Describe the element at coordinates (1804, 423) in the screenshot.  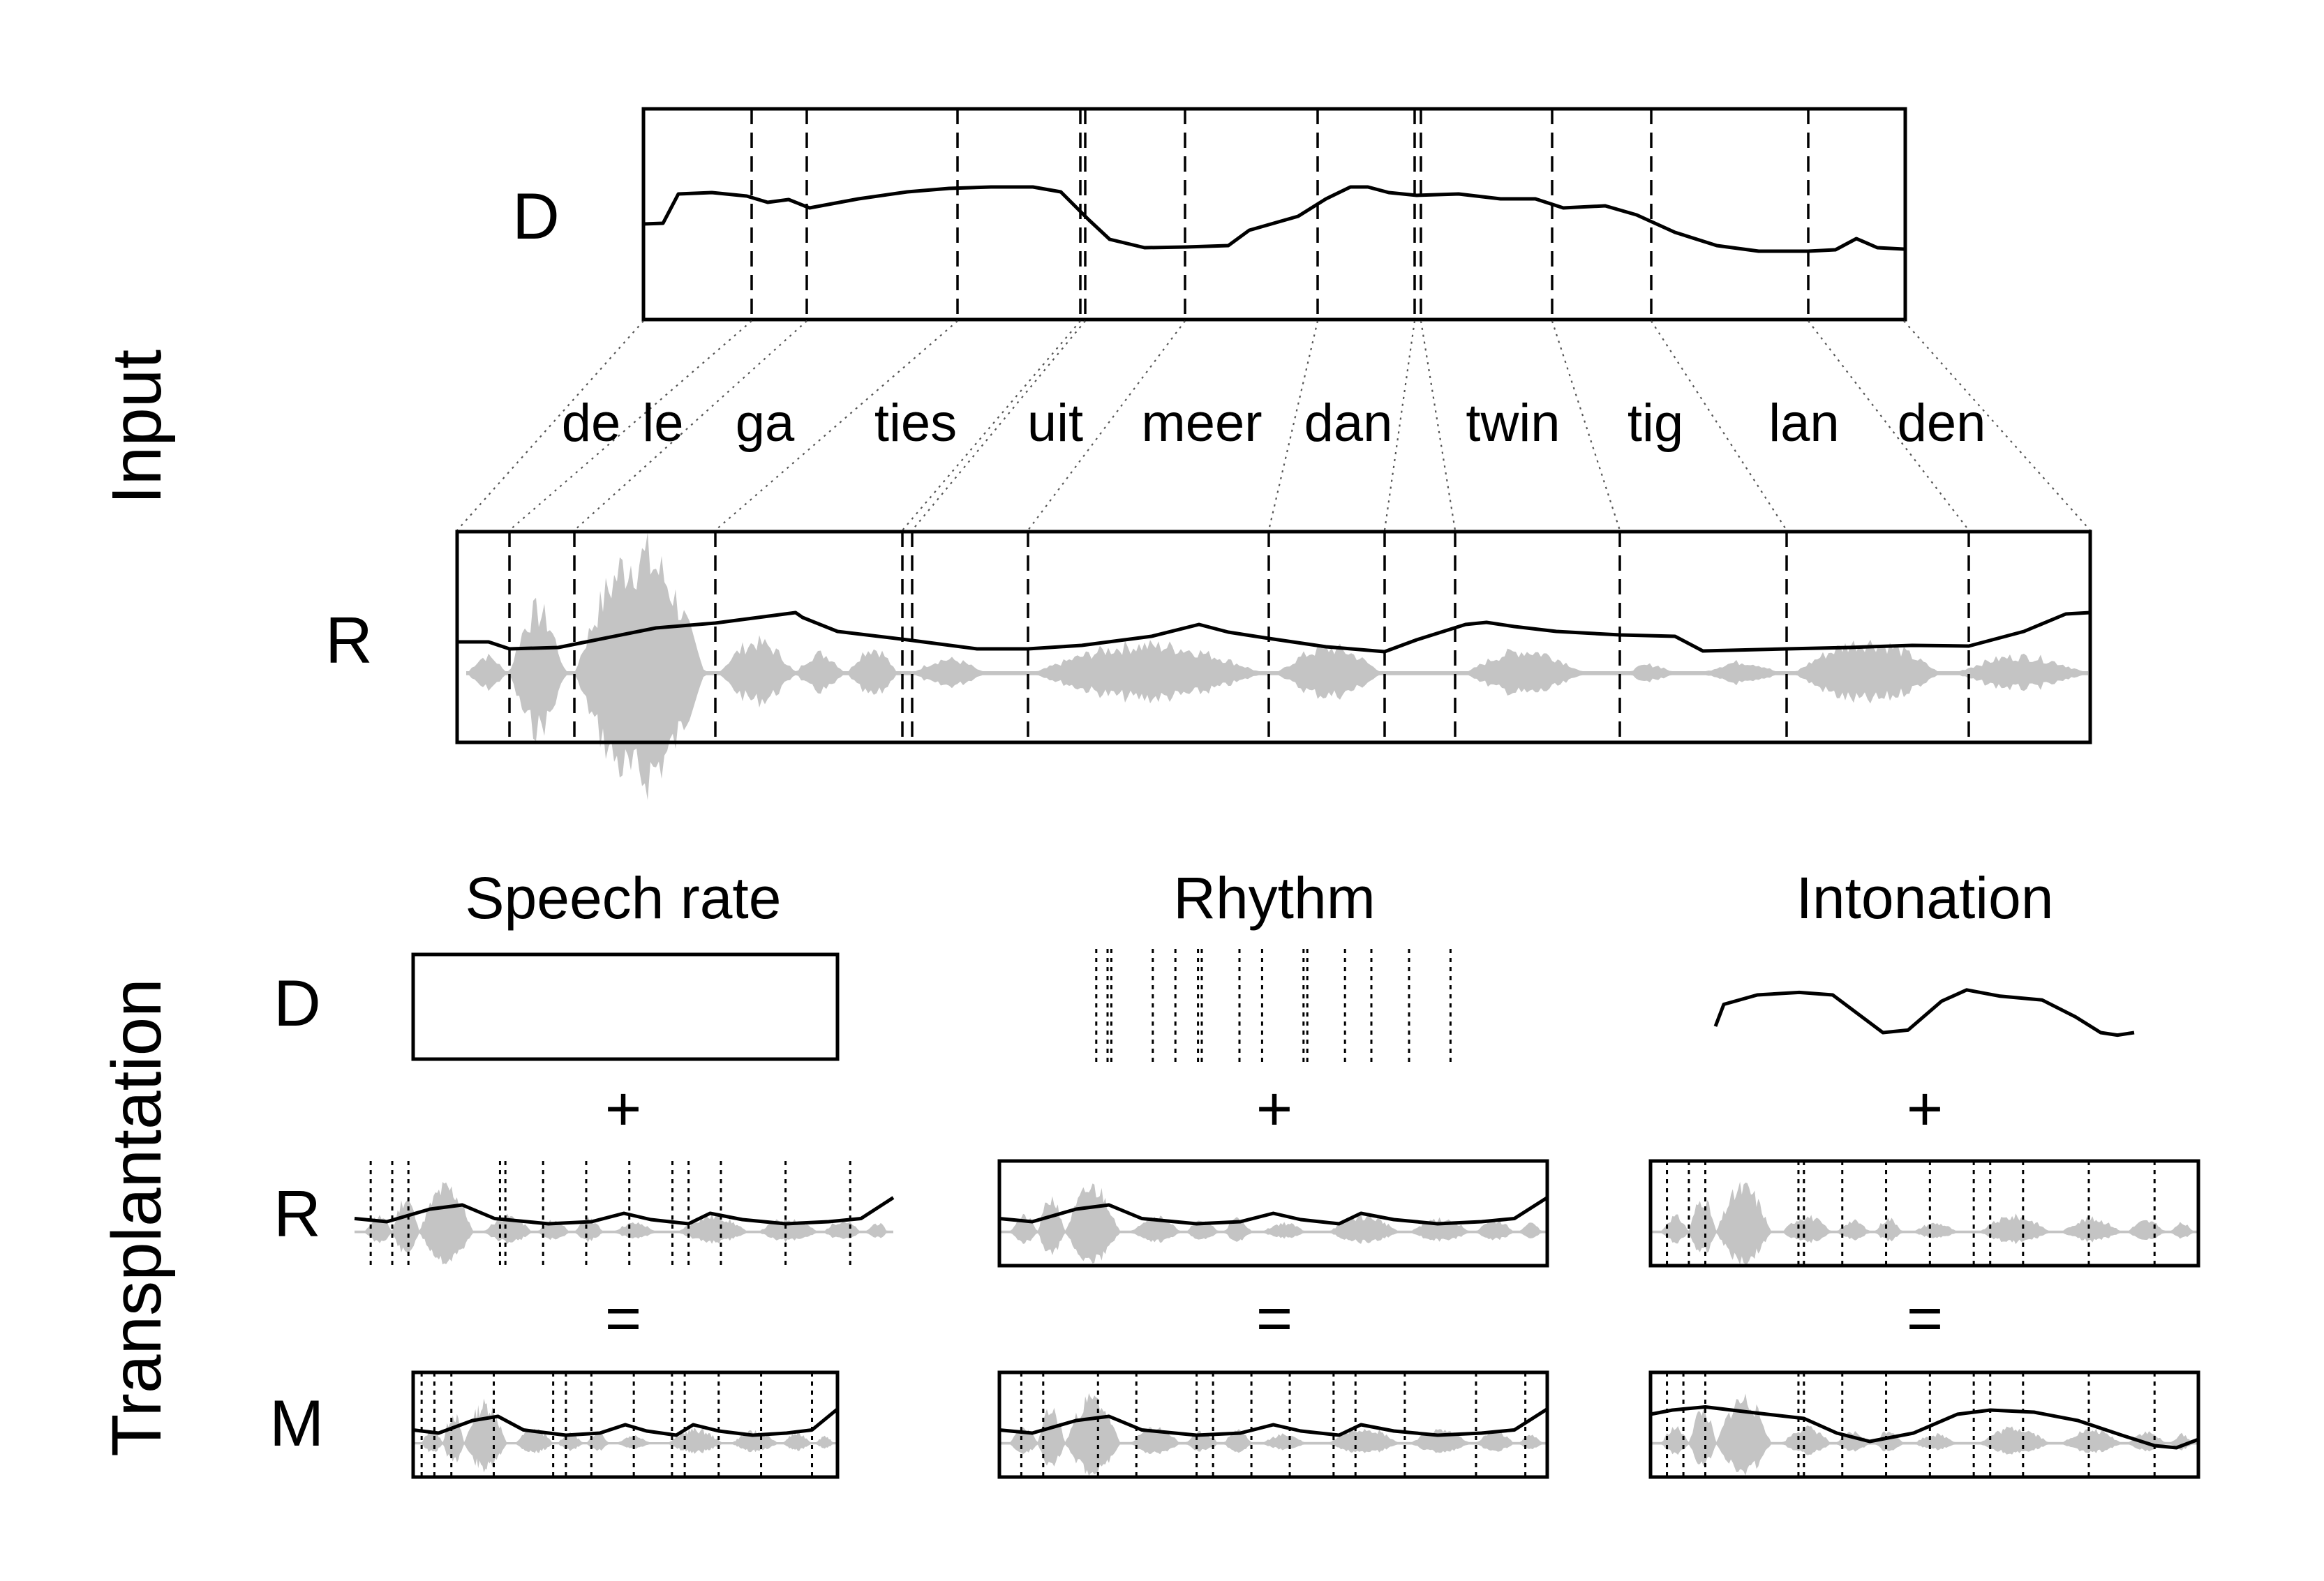
I see `syllable-label: lan` at that location.